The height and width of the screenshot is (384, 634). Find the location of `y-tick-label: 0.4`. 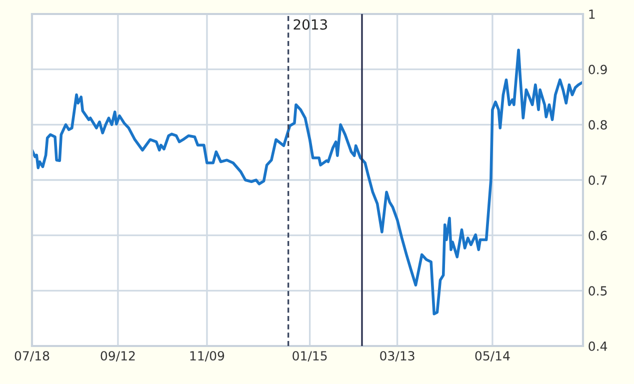

y-tick-label: 0.4 is located at coordinates (598, 346).